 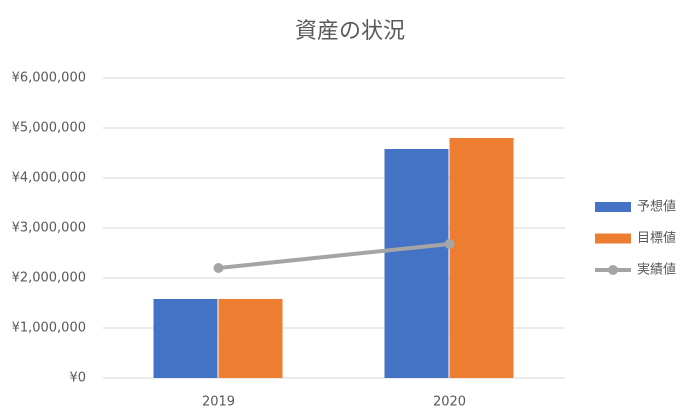 I want to click on x-tick-label: 2020, so click(x=449, y=402).